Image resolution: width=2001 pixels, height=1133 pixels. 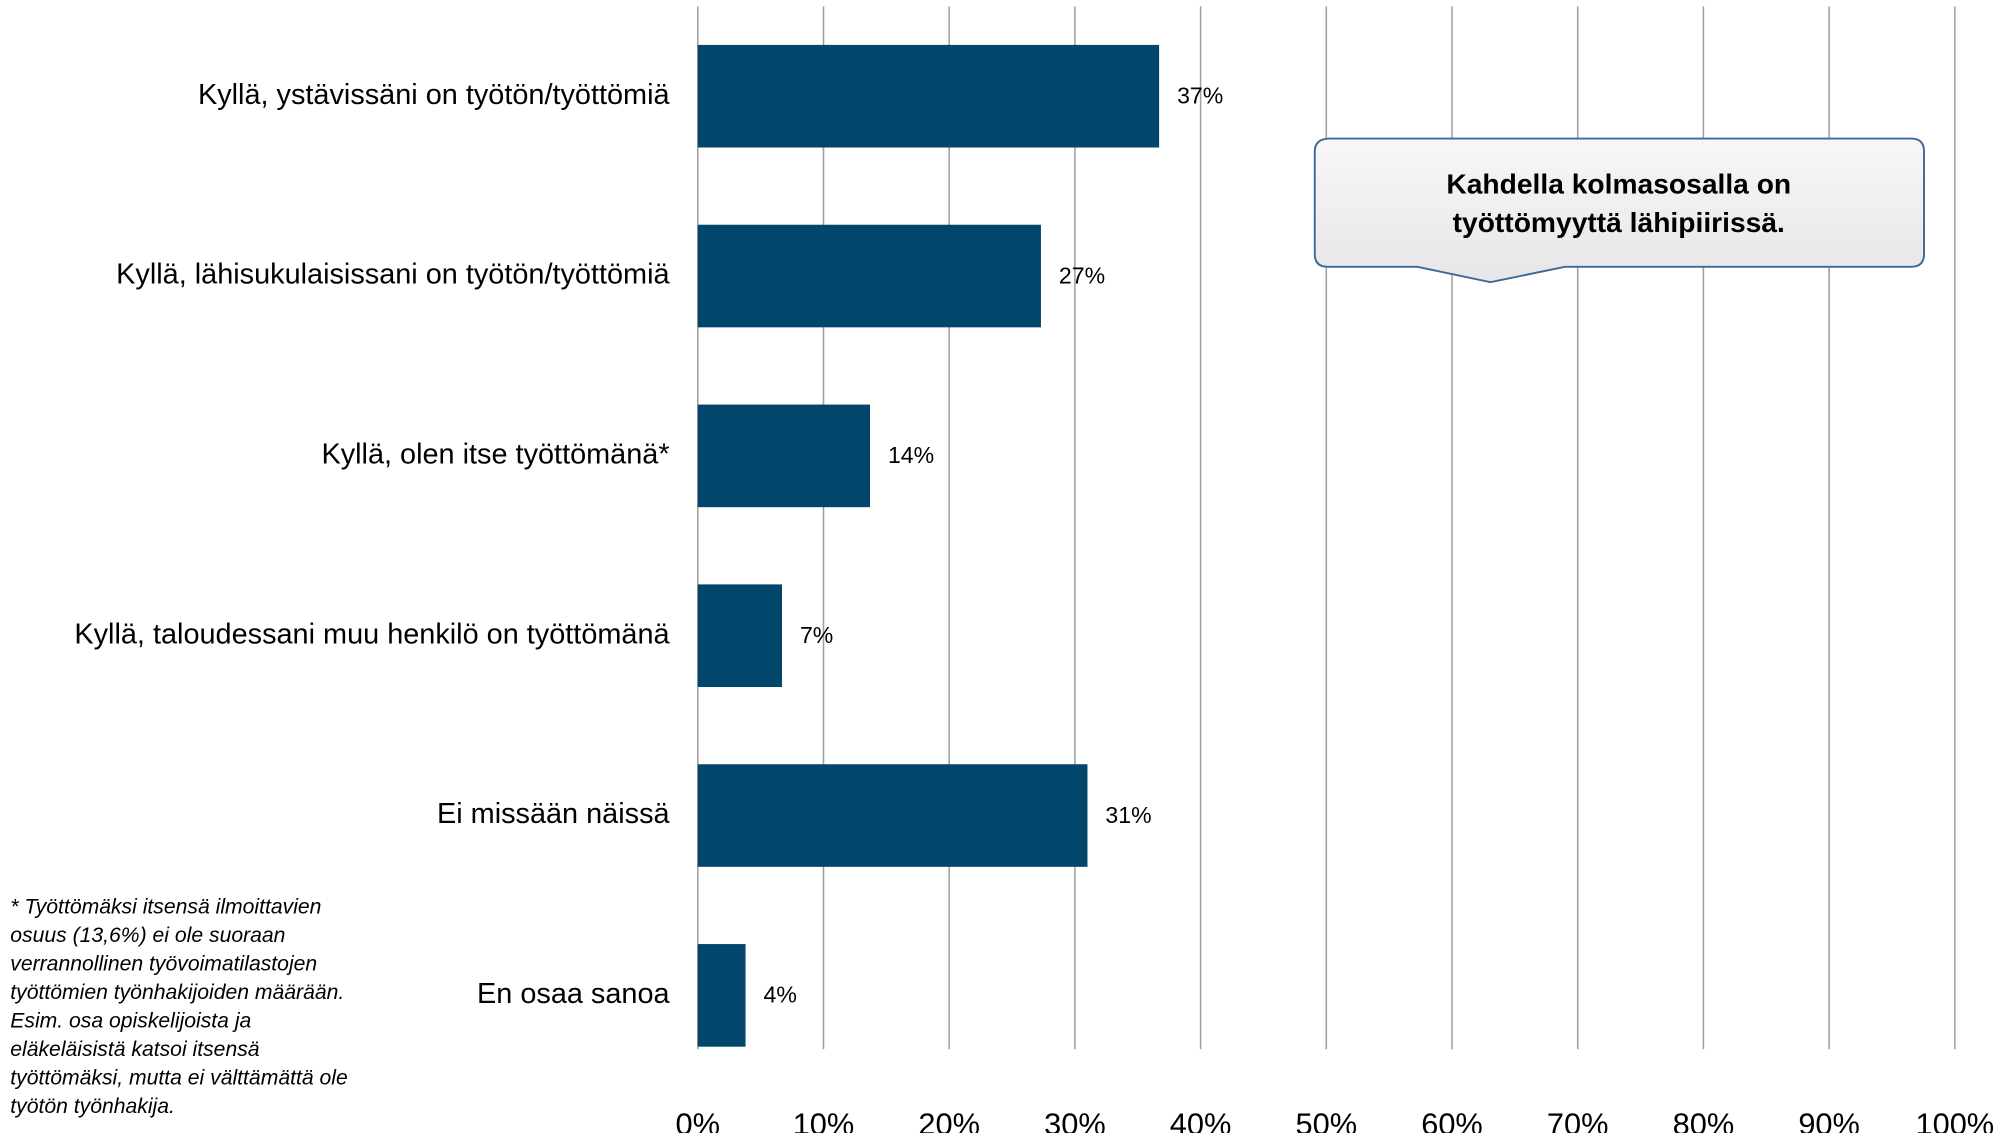 What do you see at coordinates (165, 907) in the screenshot?
I see `footnote: * Työttömäksi itsensä ilmoittavien` at bounding box center [165, 907].